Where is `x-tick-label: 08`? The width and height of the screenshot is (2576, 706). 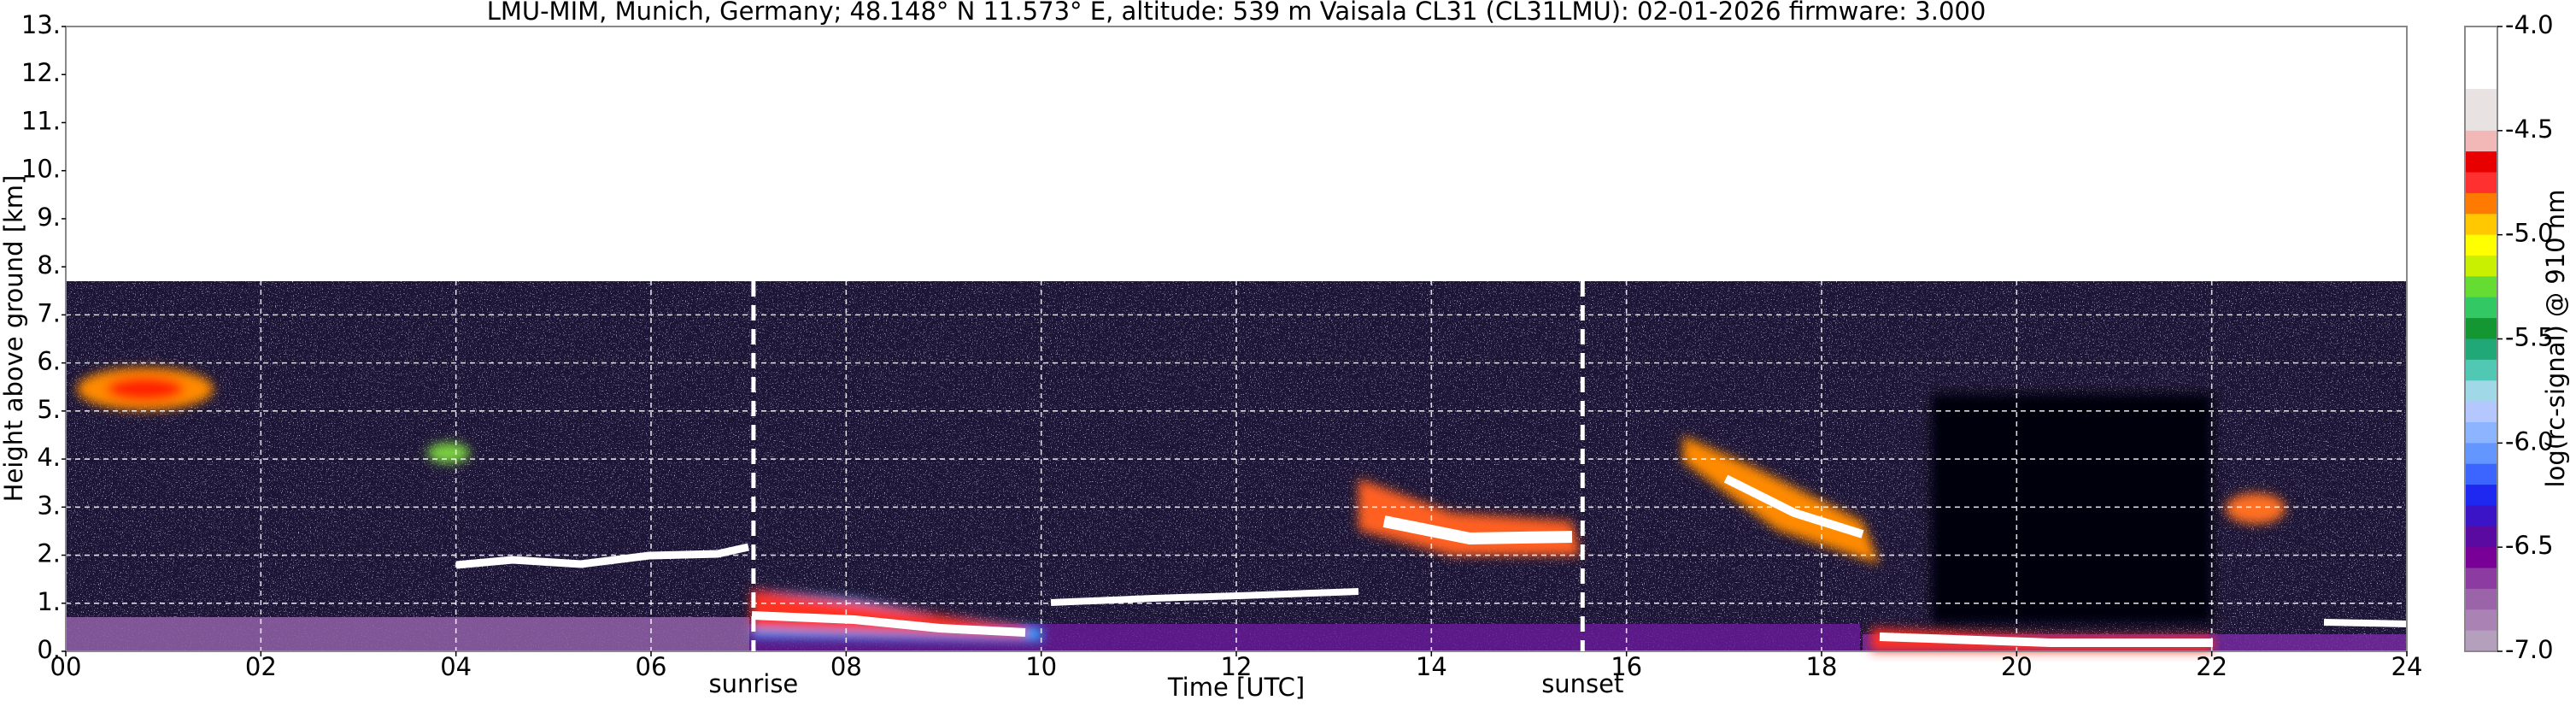 x-tick-label: 08 is located at coordinates (846, 666).